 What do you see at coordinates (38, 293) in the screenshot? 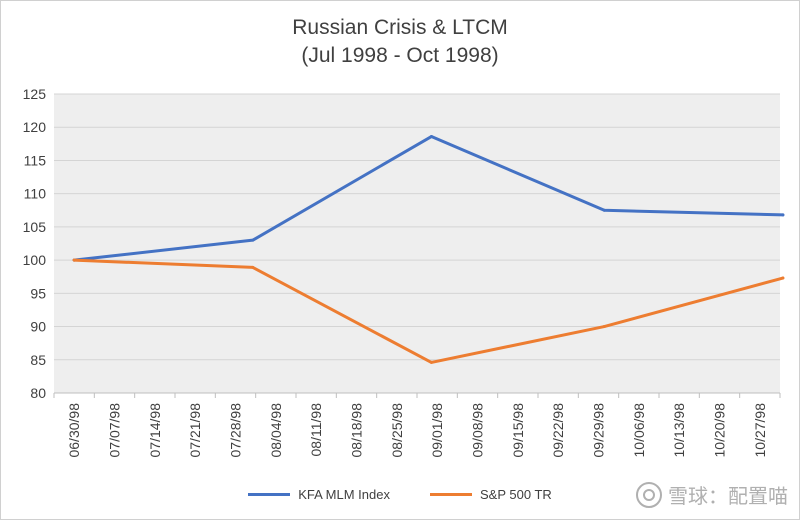
I see `y-tick-label: 95` at bounding box center [38, 293].